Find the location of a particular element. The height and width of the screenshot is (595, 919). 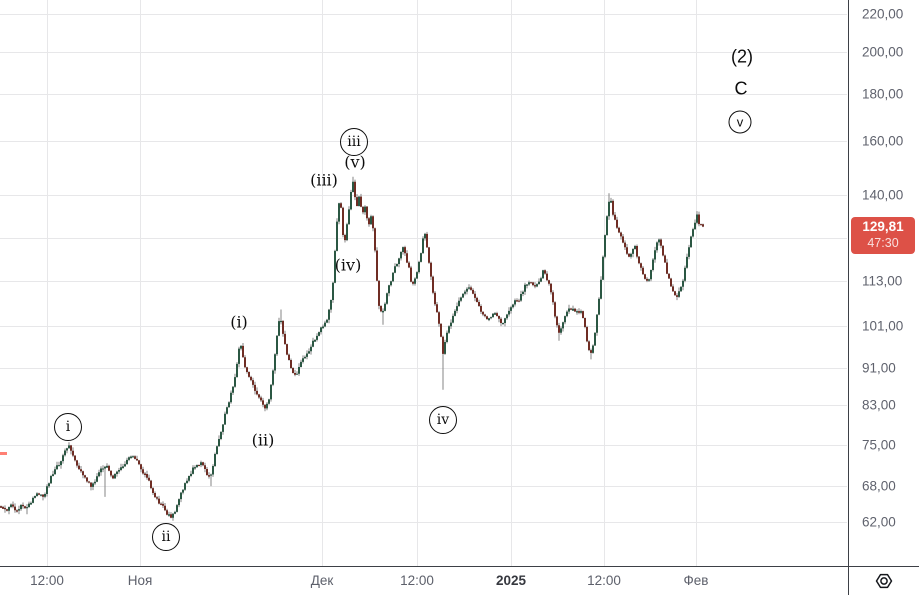

wave-label-iv-circled: iv is located at coordinates (443, 420).